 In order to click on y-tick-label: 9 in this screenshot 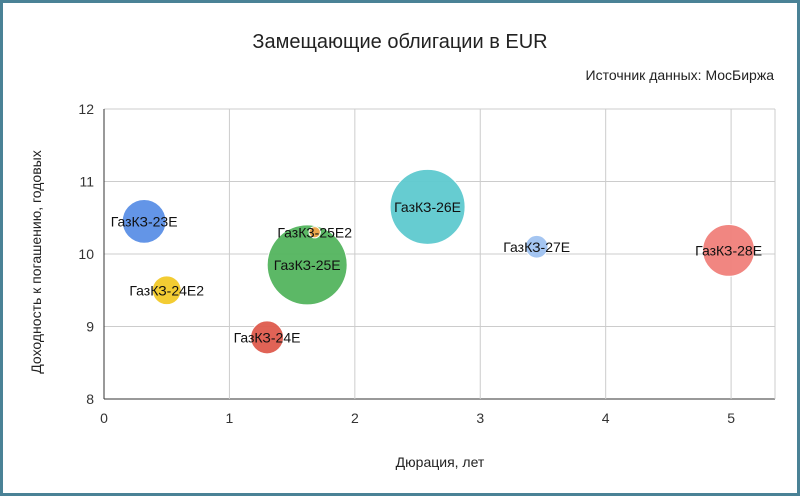, I will do `click(90, 327)`.